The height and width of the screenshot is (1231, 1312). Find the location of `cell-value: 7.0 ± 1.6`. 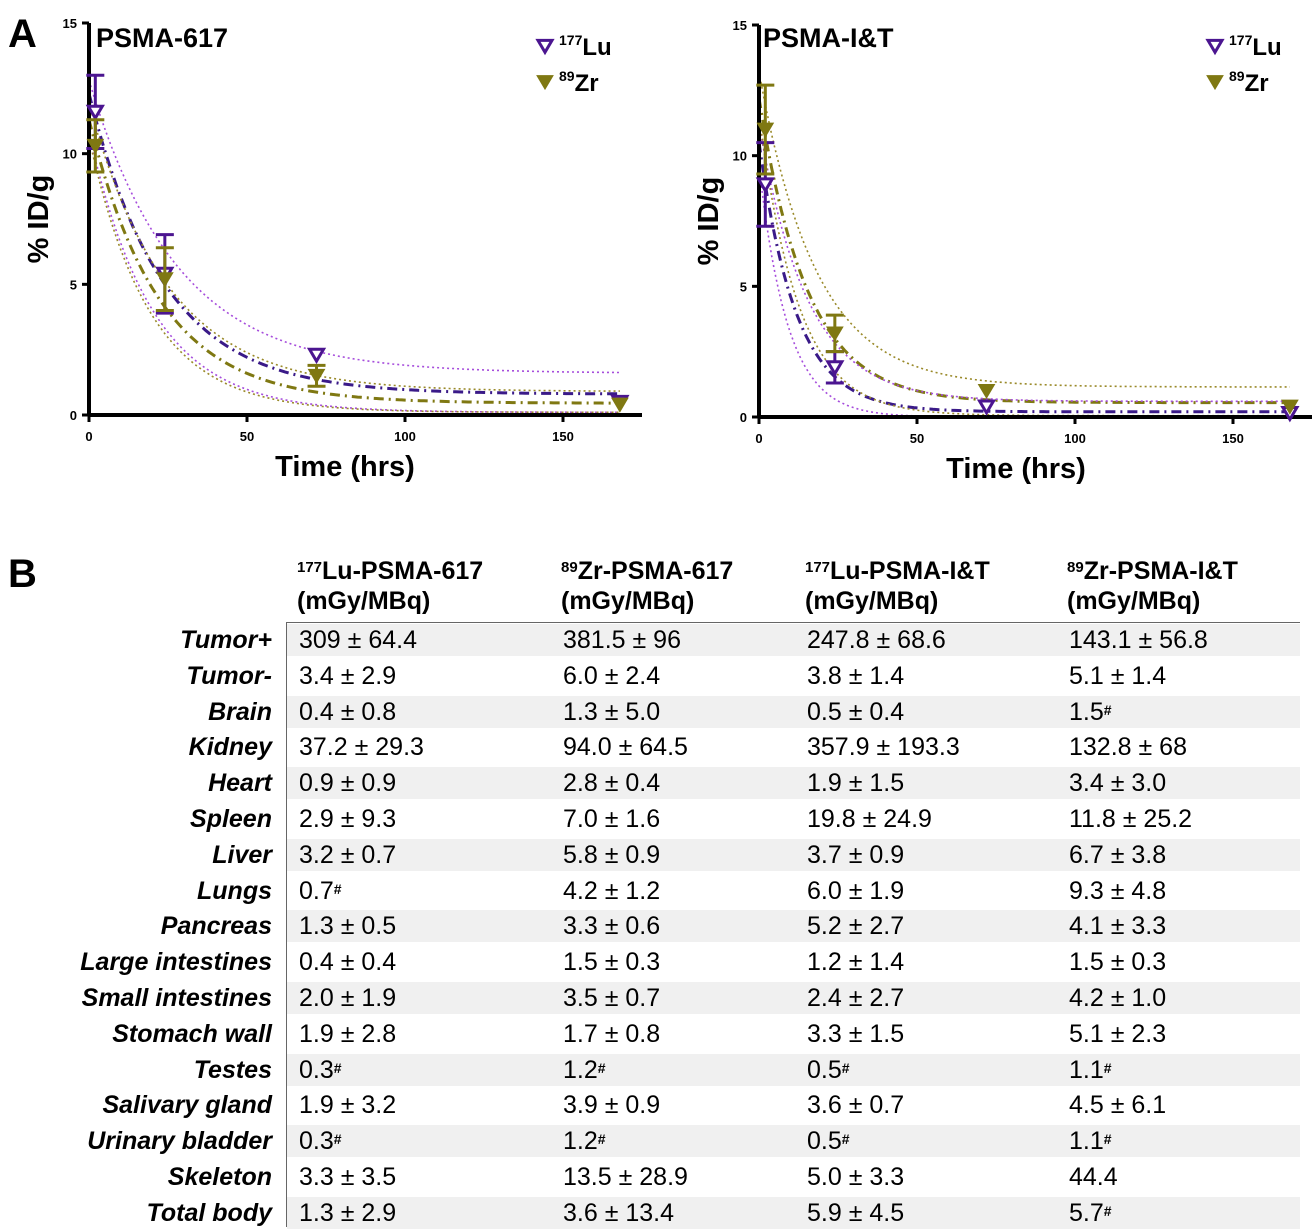

cell-value: 7.0 ± 1.6 is located at coordinates (612, 819).